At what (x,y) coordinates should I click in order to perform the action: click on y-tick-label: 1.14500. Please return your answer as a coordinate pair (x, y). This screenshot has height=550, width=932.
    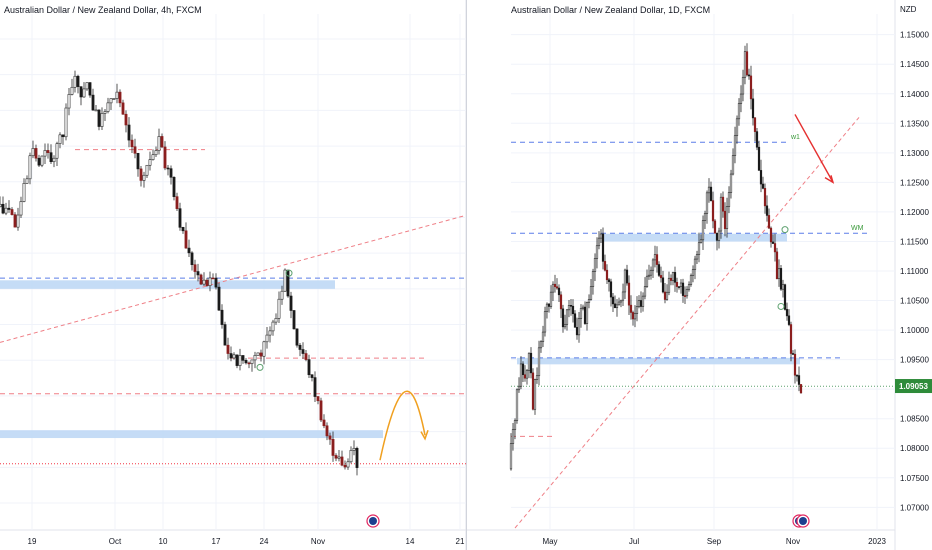
    Looking at the image, I should click on (914, 64).